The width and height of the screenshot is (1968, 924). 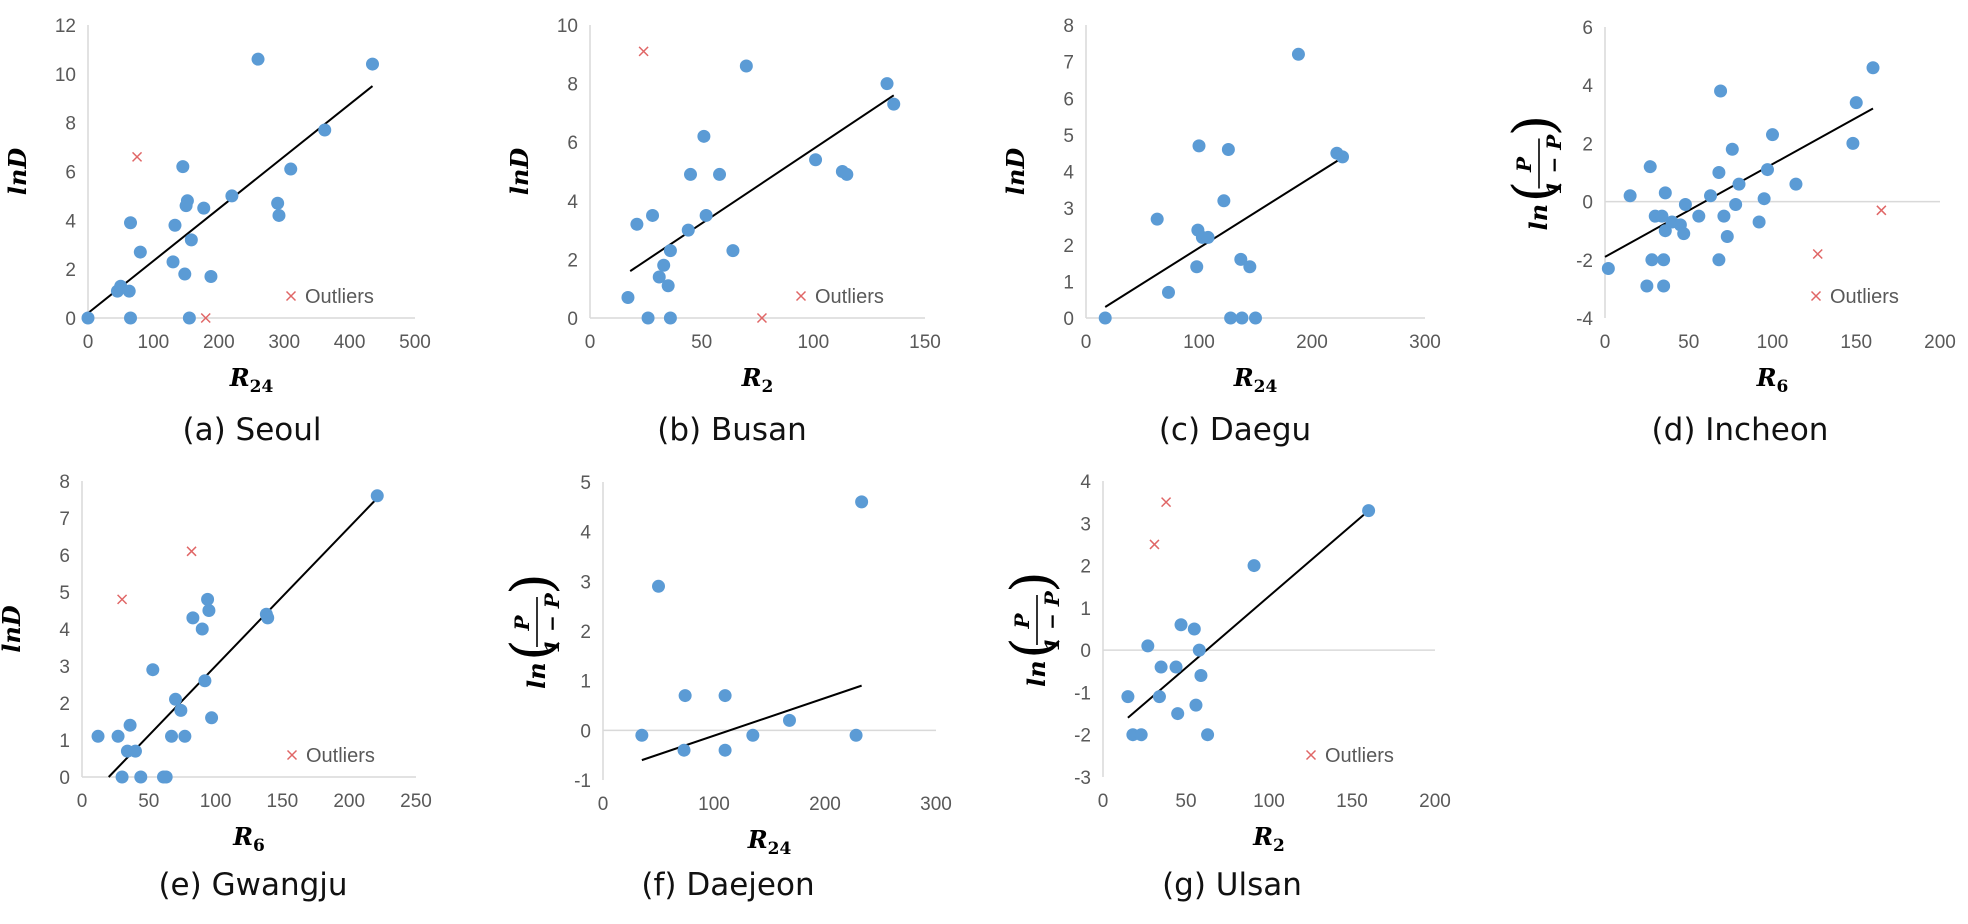 What do you see at coordinates (70, 173) in the screenshot?
I see `y-tick-label: 6` at bounding box center [70, 173].